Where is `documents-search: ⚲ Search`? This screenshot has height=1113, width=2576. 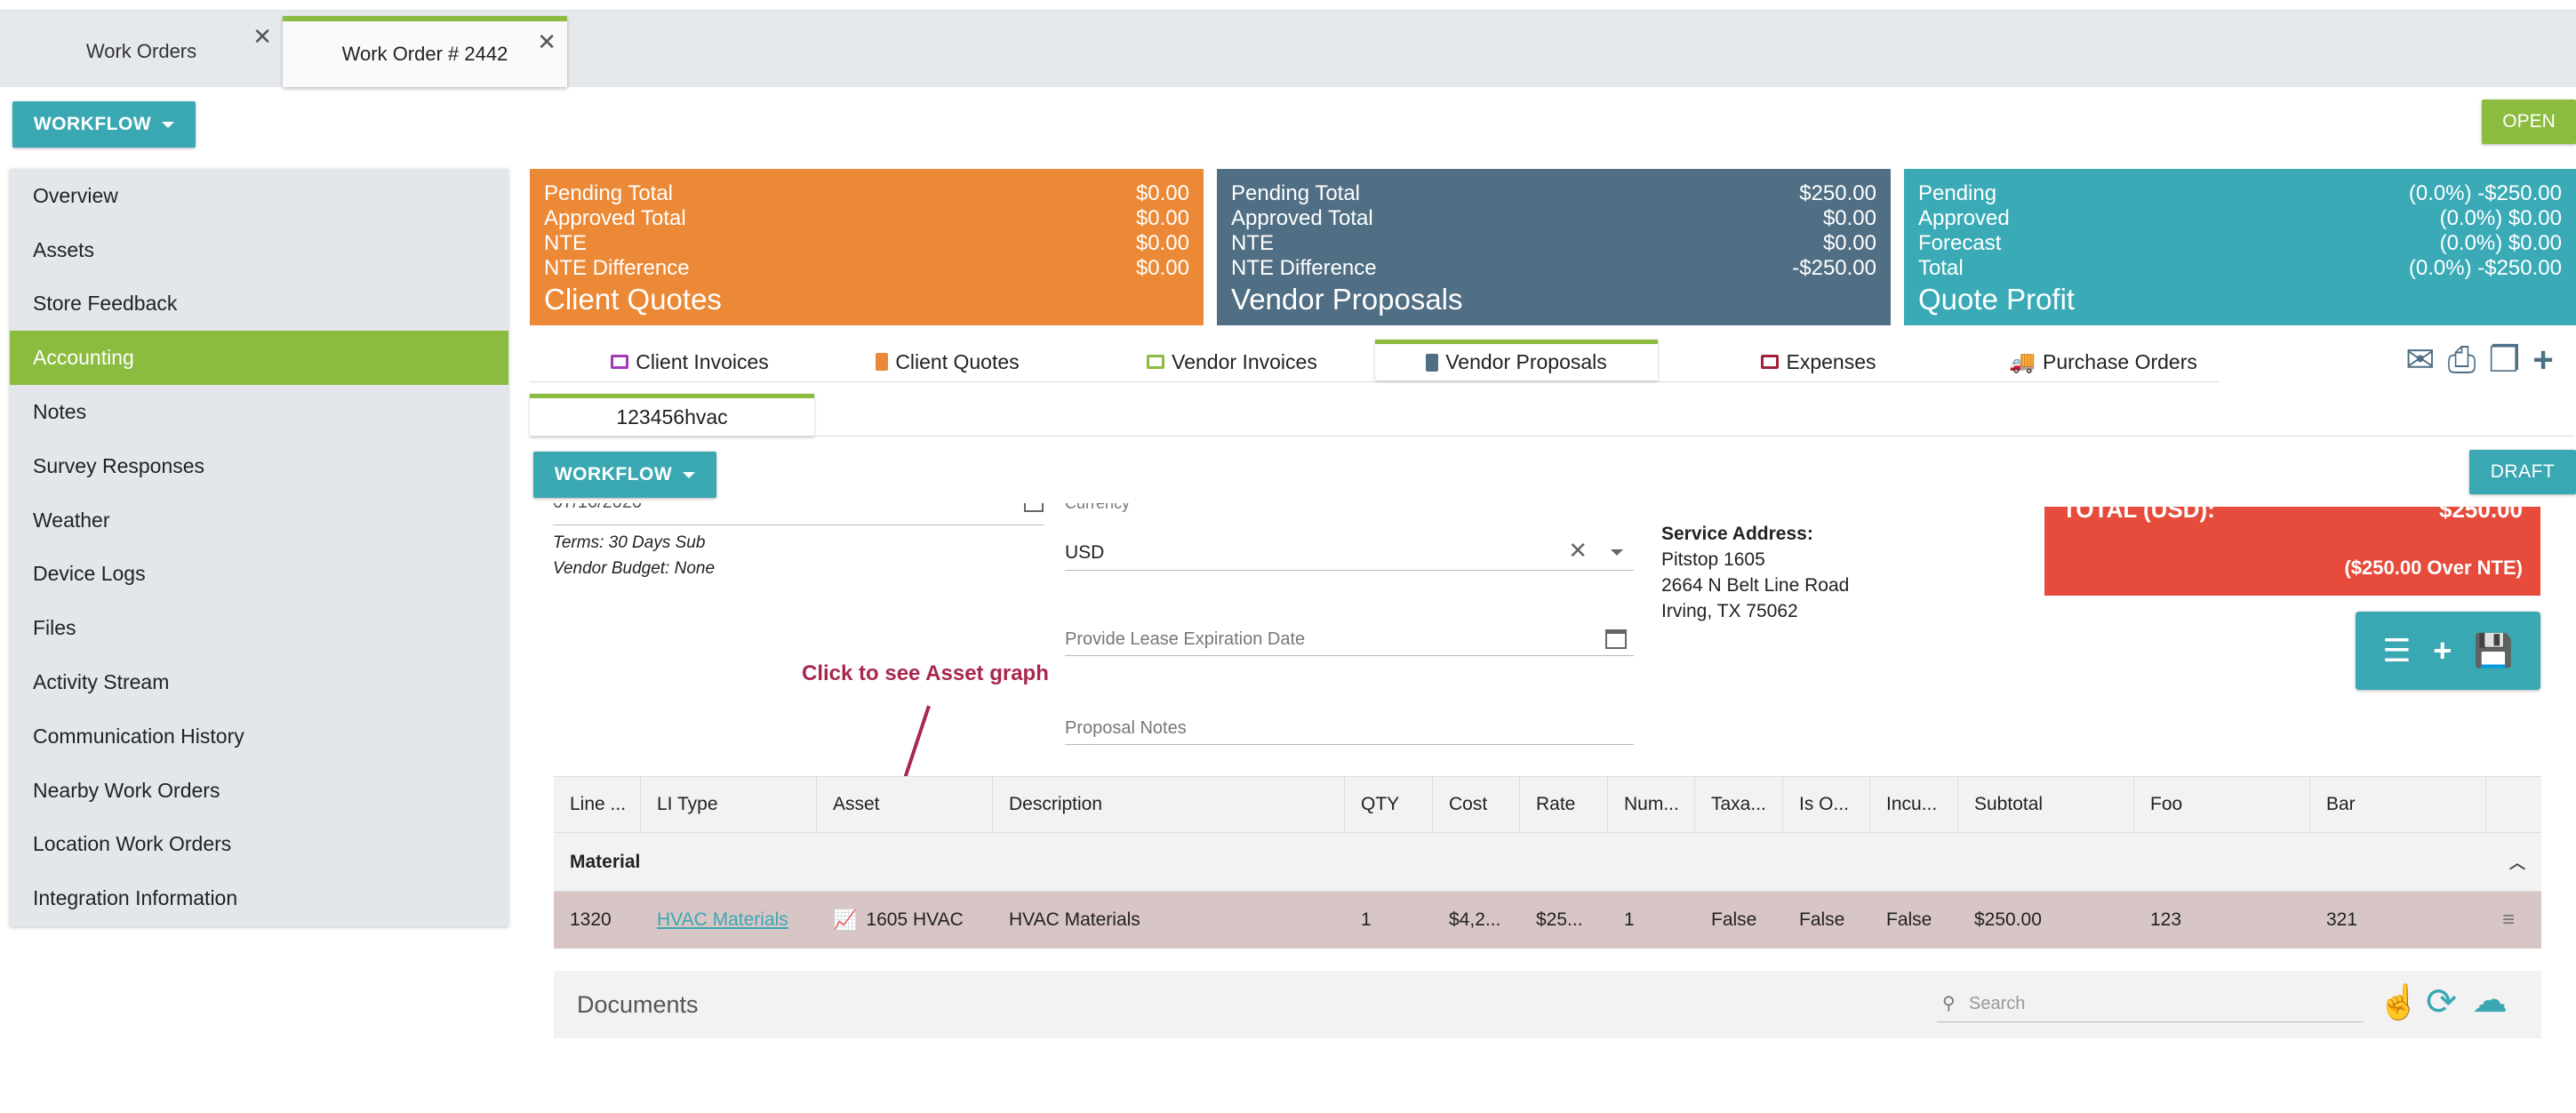 documents-search: ⚲ Search is located at coordinates (2150, 1004).